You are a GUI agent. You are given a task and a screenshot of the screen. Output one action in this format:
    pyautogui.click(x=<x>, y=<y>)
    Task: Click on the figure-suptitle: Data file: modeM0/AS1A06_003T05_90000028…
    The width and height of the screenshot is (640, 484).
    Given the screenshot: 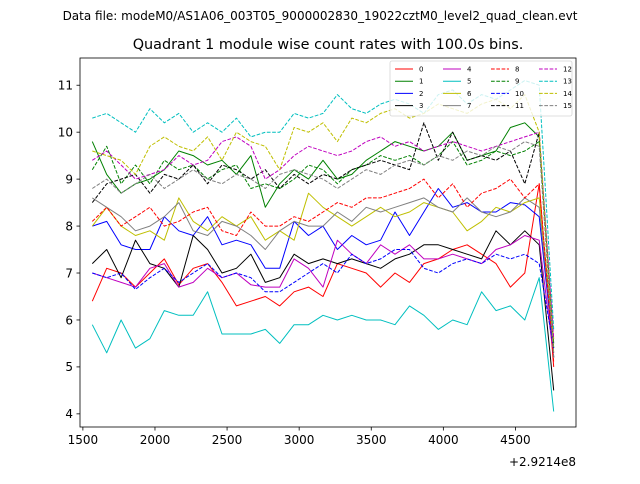 What is the action you would take?
    pyautogui.click(x=320, y=16)
    